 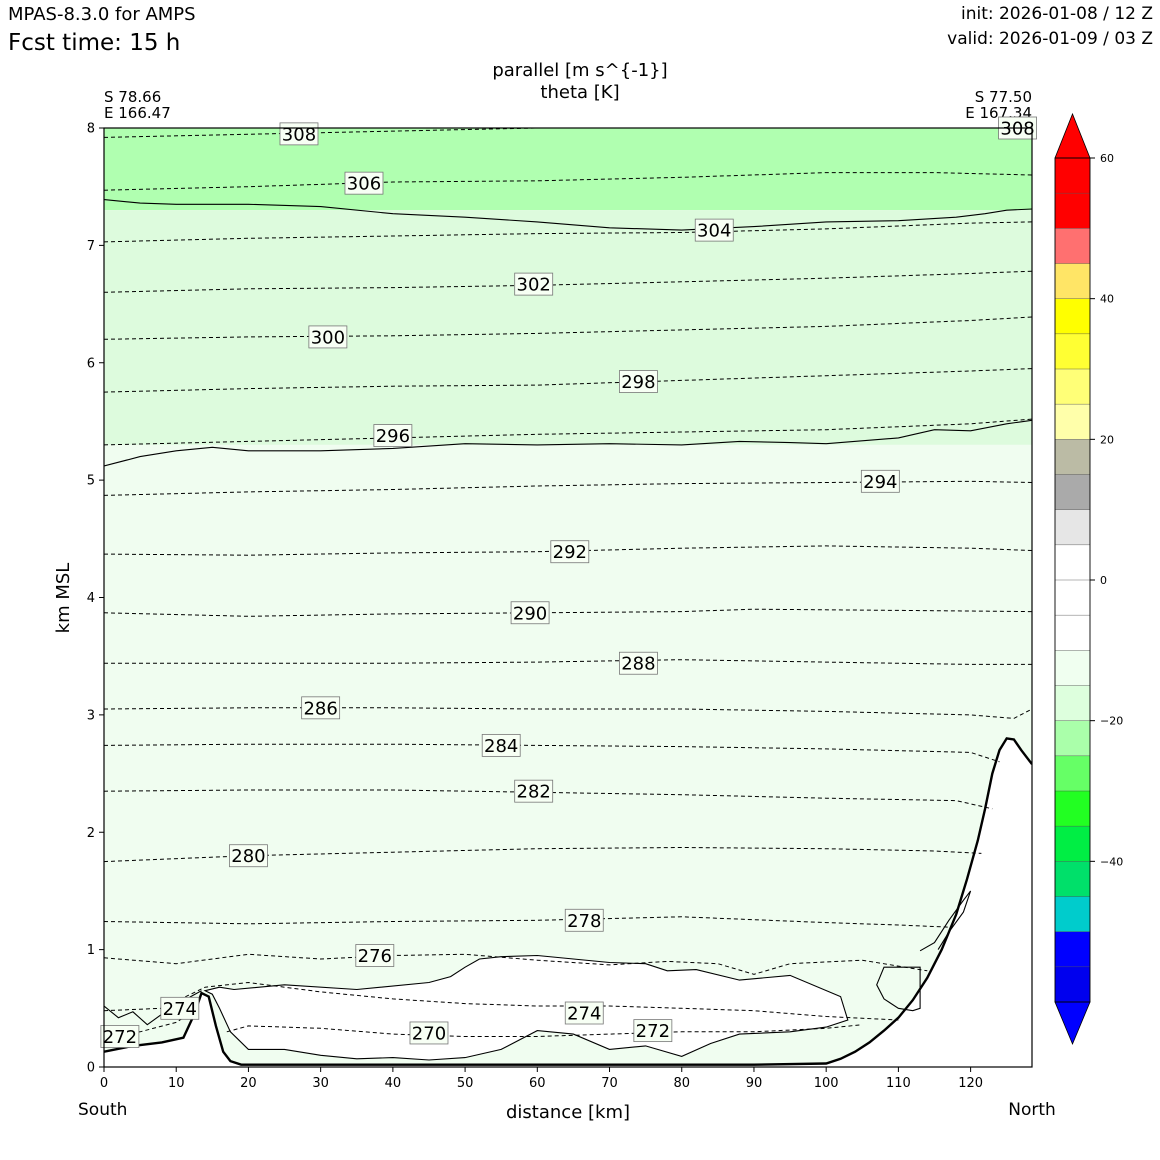 I want to click on svg-text: 296, so click(x=393, y=436).